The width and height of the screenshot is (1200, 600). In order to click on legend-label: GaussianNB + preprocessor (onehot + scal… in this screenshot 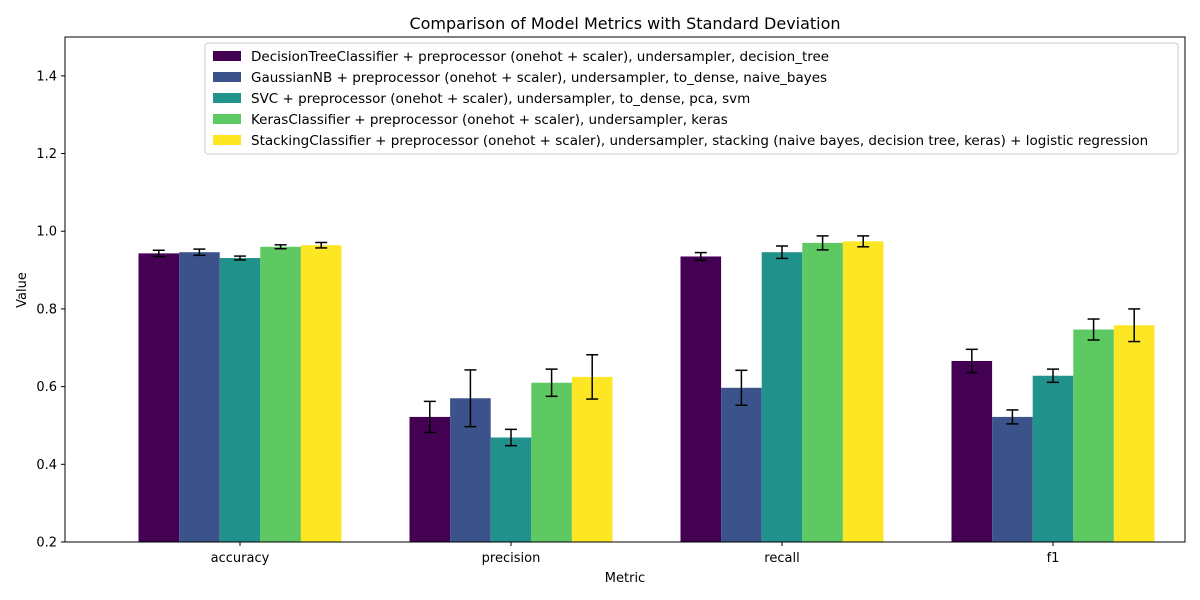, I will do `click(539, 78)`.